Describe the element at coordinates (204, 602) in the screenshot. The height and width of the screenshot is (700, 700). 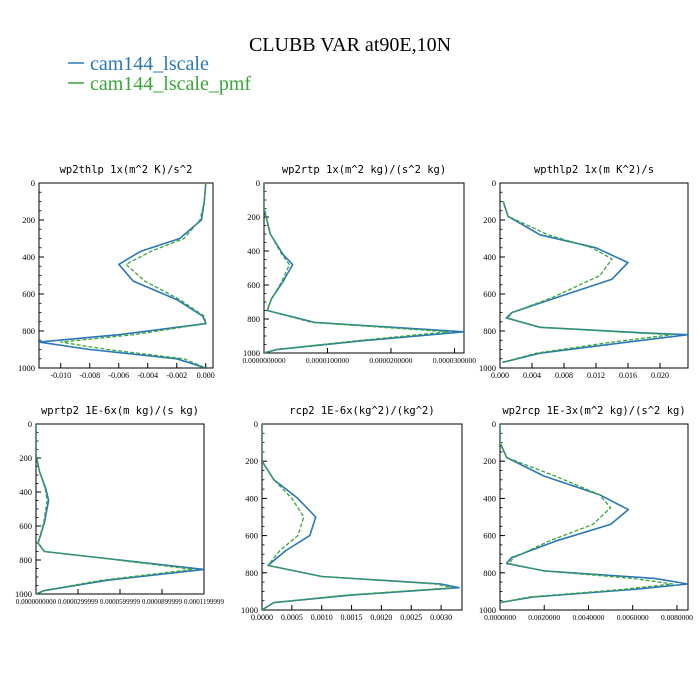
I see `x-tick-label: 0.0001199999` at that location.